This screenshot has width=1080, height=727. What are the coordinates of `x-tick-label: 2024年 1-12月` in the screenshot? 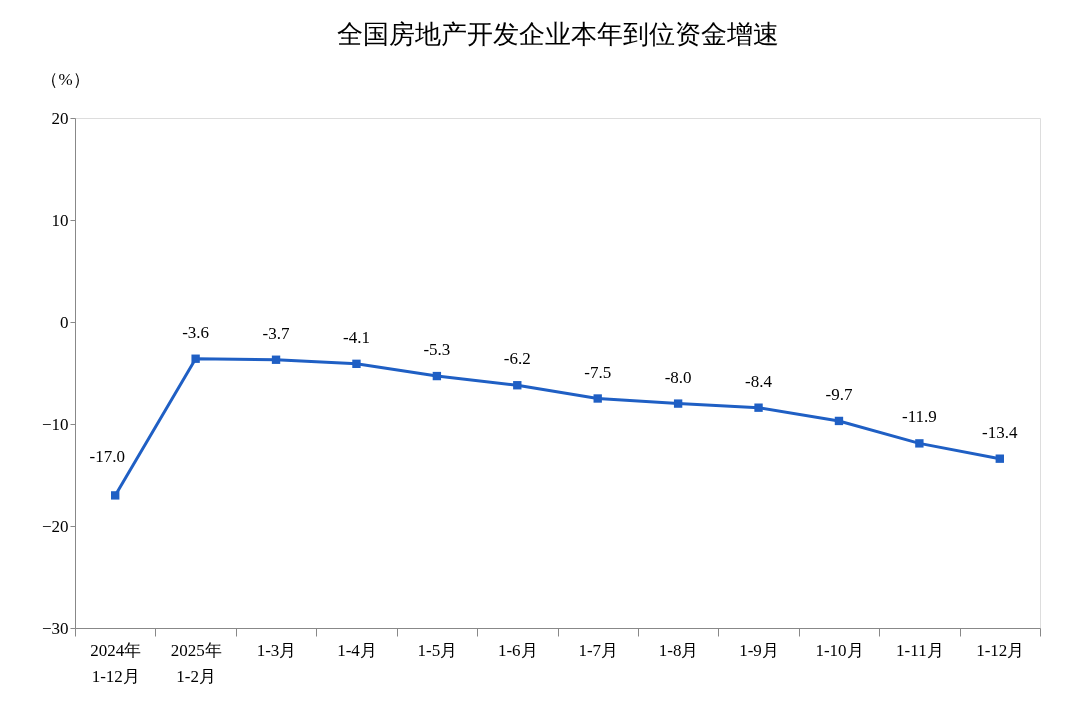 It's located at (116, 663).